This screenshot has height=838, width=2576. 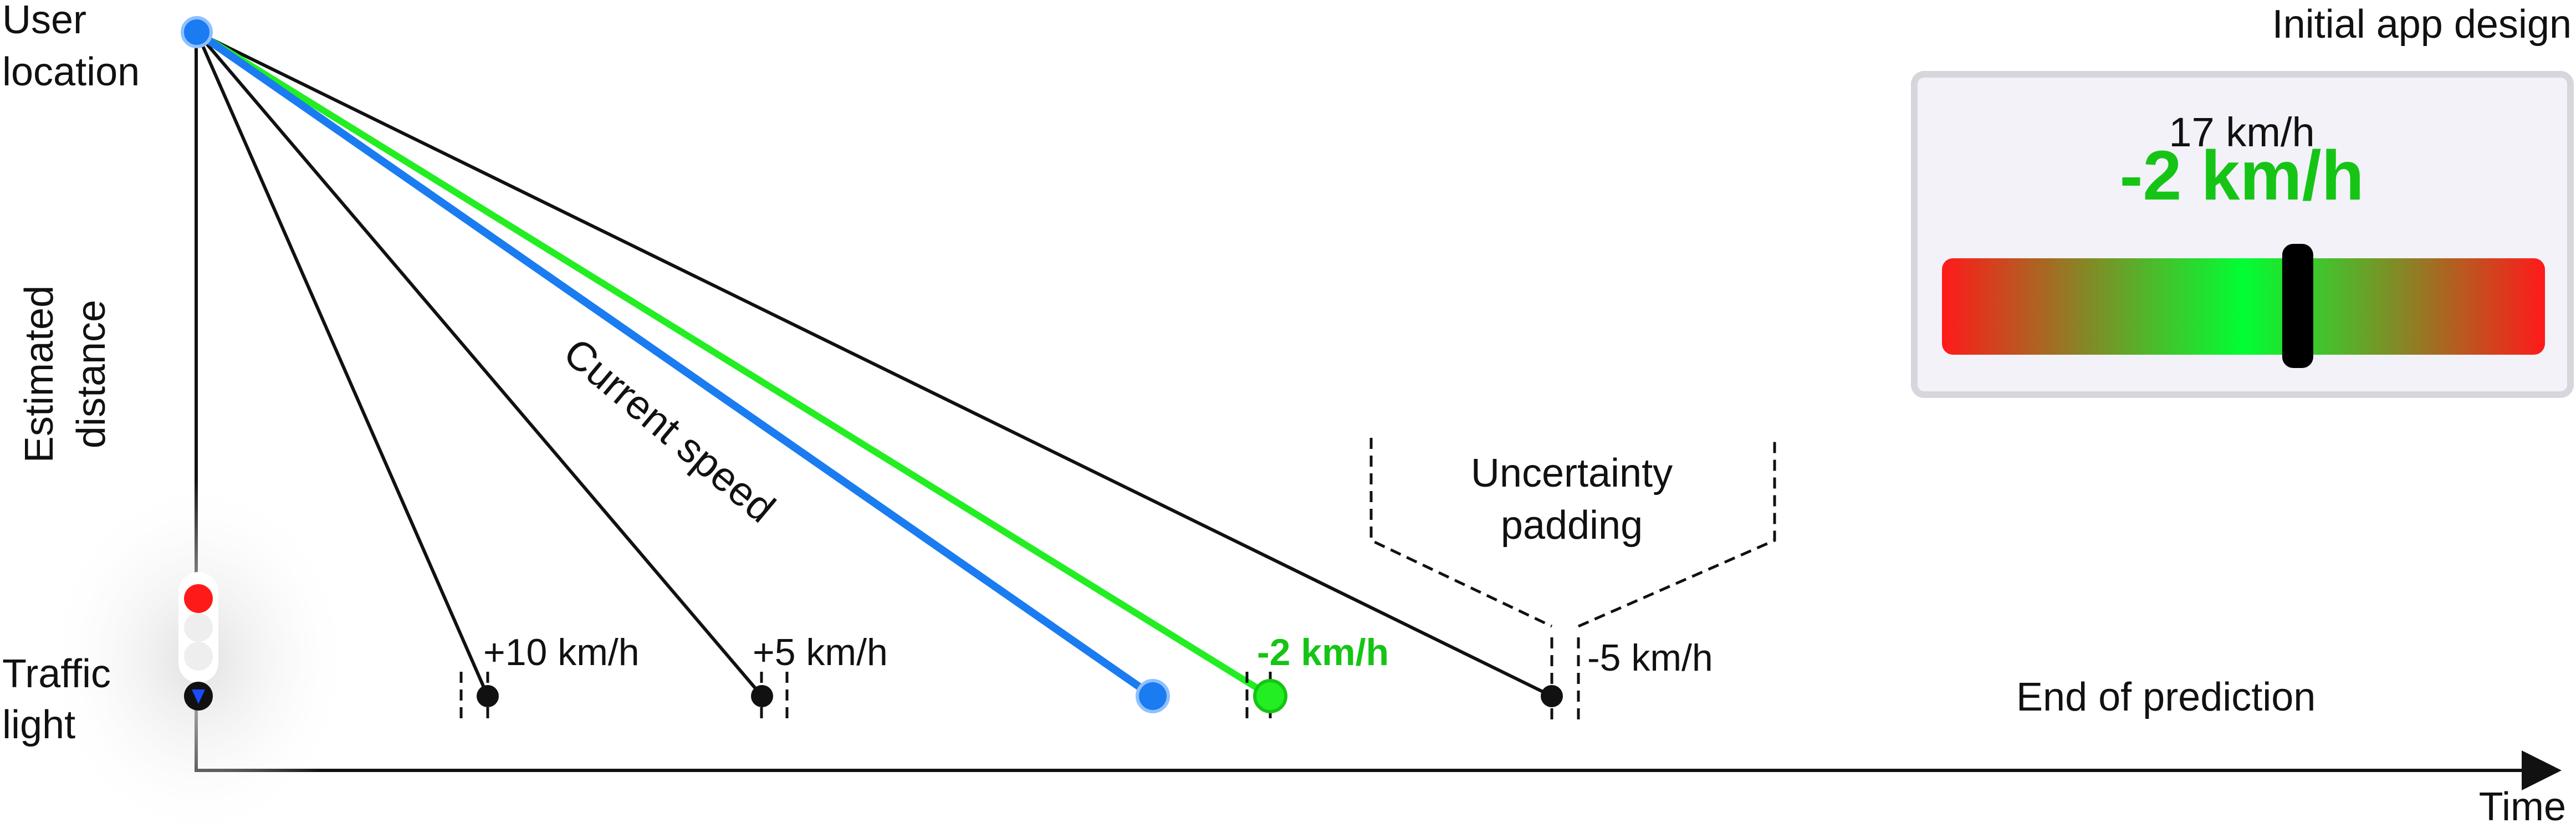 What do you see at coordinates (561, 652) in the screenshot?
I see `speed-label-plus10: +10 km/h` at bounding box center [561, 652].